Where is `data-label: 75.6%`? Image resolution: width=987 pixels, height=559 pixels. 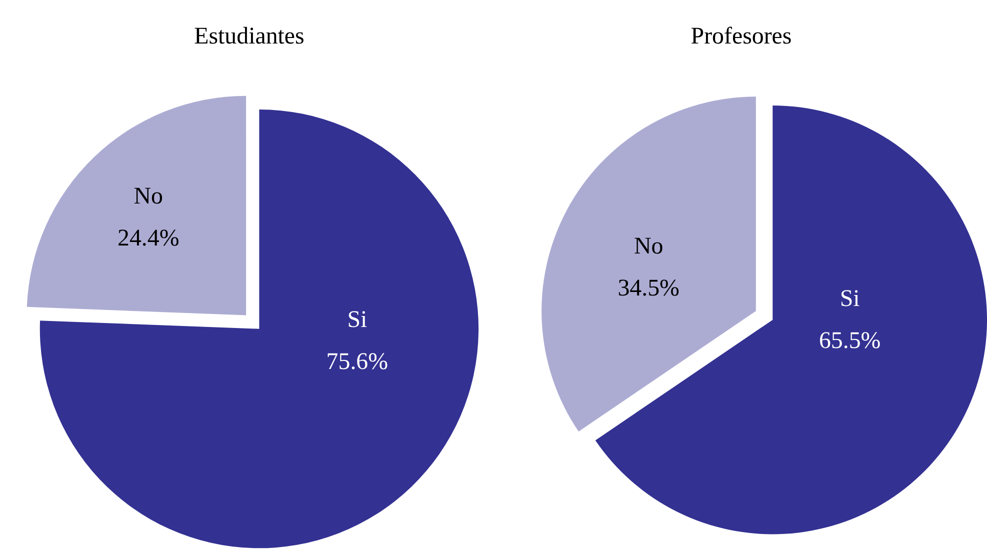
data-label: 75.6% is located at coordinates (357, 361).